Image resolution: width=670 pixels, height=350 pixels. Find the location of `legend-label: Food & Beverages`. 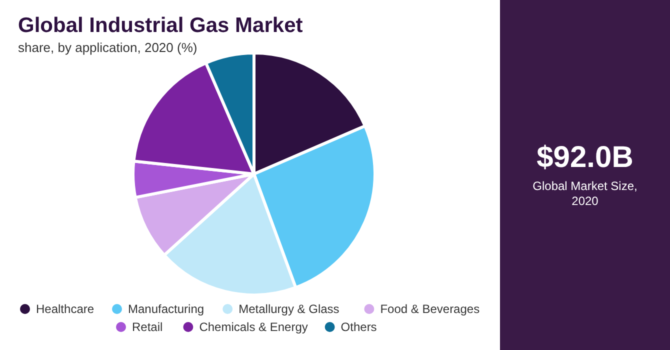

legend-label: Food & Beverages is located at coordinates (430, 309).